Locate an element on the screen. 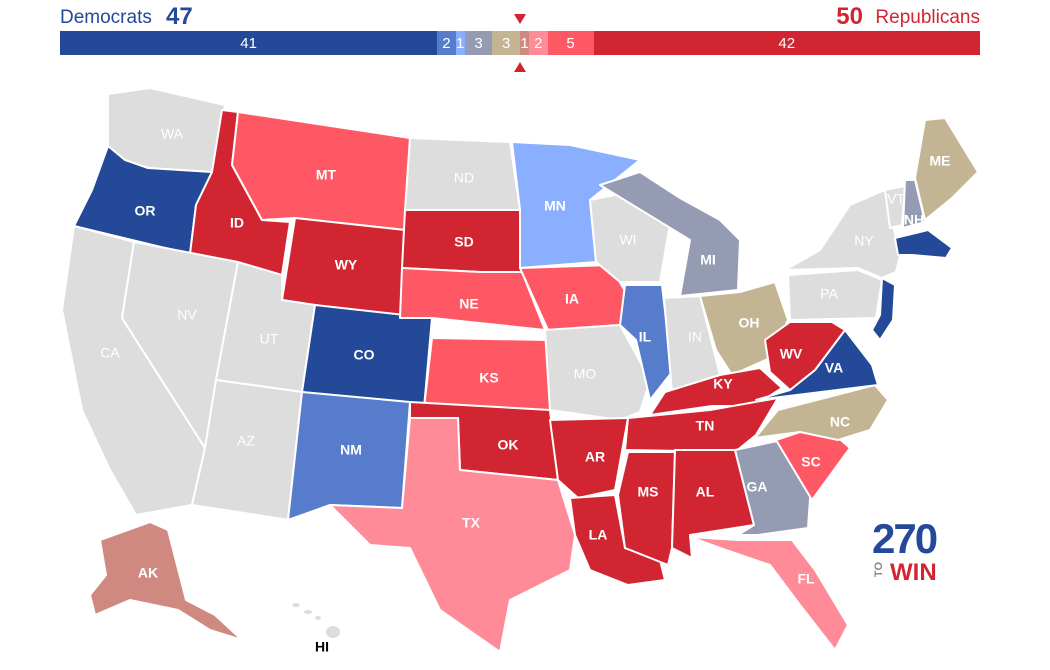 This screenshot has height=670, width=1050. label-nd: ND is located at coordinates (464, 178).